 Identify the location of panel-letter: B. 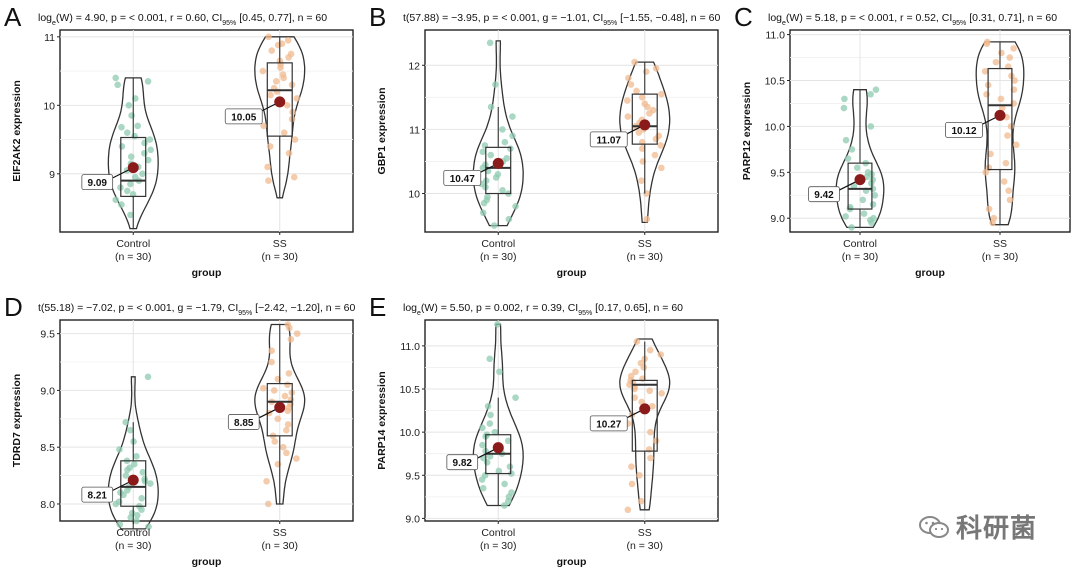
(377, 17).